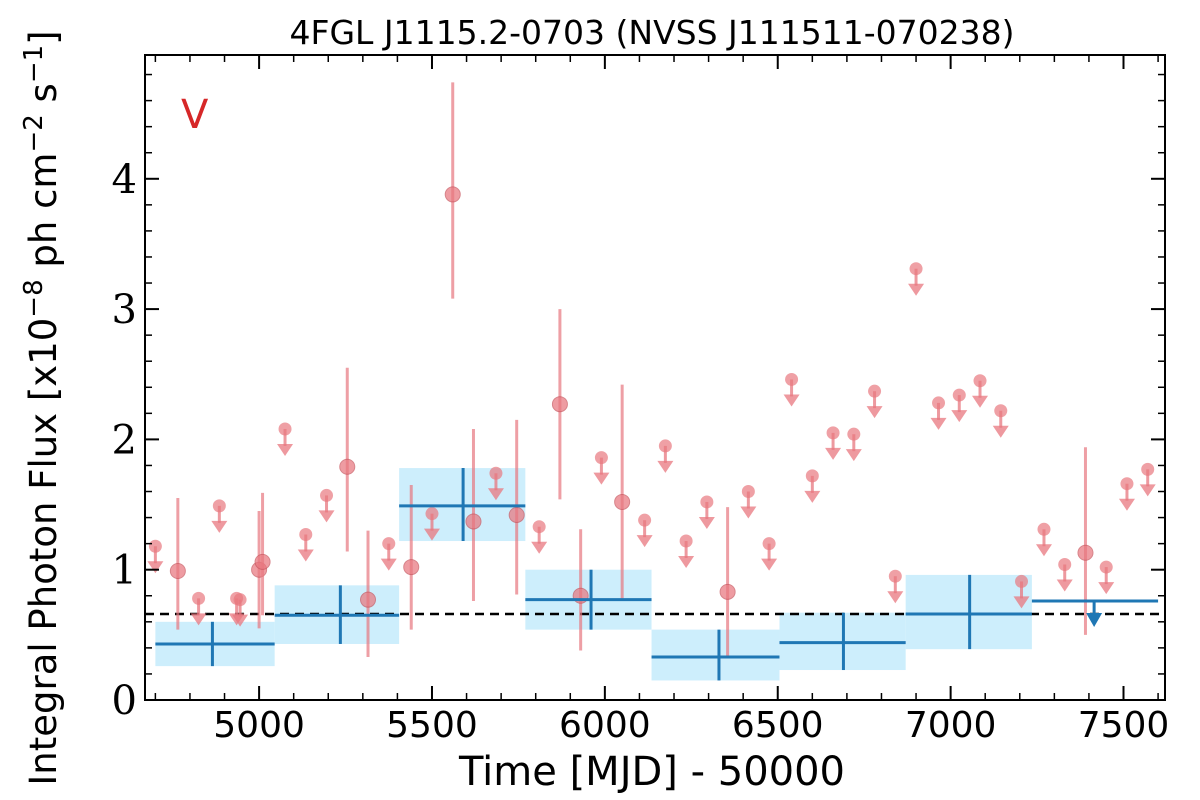  Describe the element at coordinates (651, 772) in the screenshot. I see `x-axis-label: Time [MJD] - 50000` at that location.